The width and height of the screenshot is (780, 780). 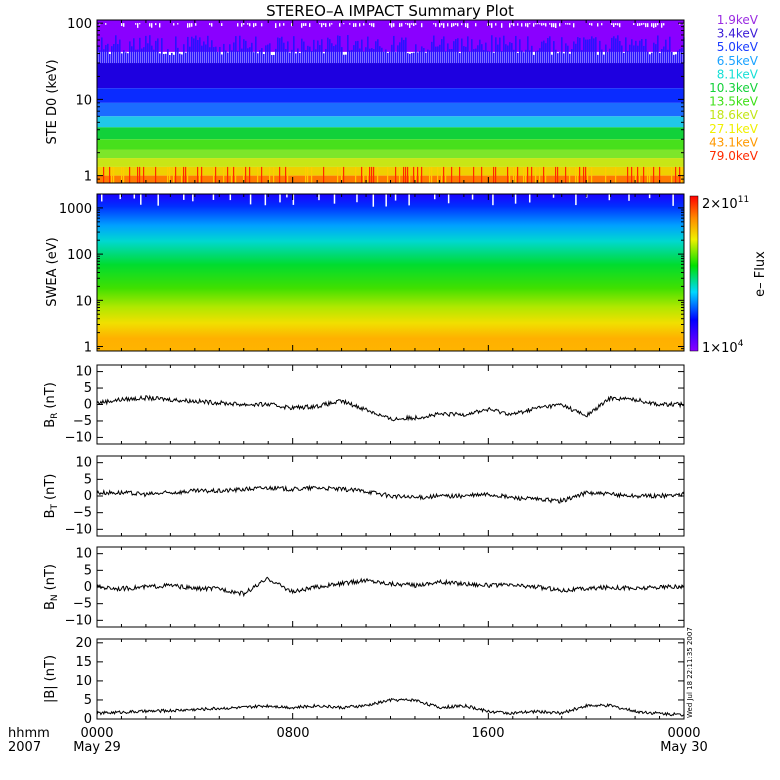 What do you see at coordinates (683, 733) in the screenshot?
I see `xtick-0000-end: 0000` at bounding box center [683, 733].